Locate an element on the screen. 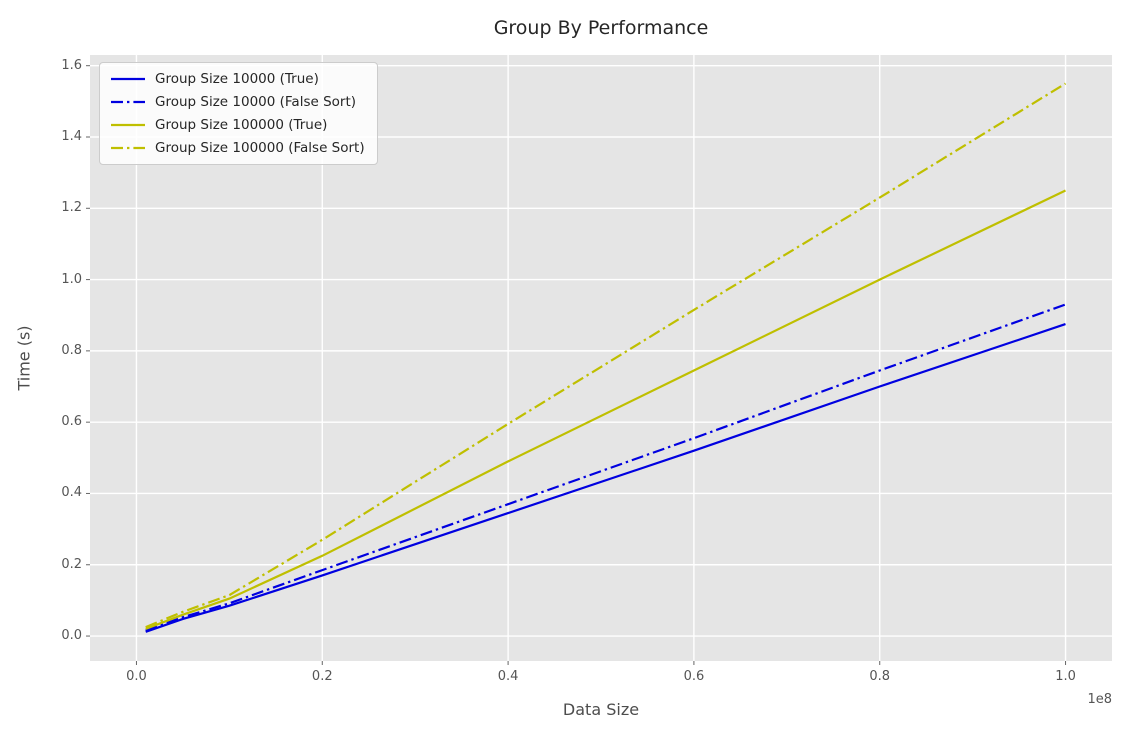 The height and width of the screenshot is (734, 1136). legend-entry: Group Size 100000 (False Sort) is located at coordinates (237, 148).